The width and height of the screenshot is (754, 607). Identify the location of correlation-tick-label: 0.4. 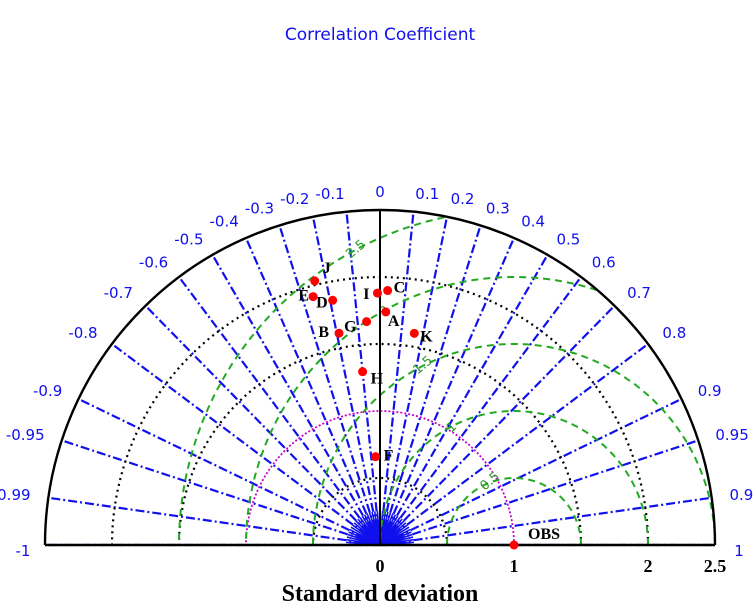
(533, 221).